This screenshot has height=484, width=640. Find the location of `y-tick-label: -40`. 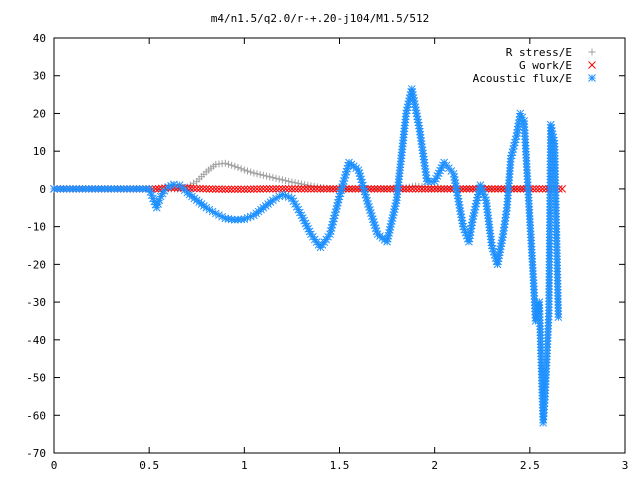

y-tick-label: -40 is located at coordinates (36, 340).